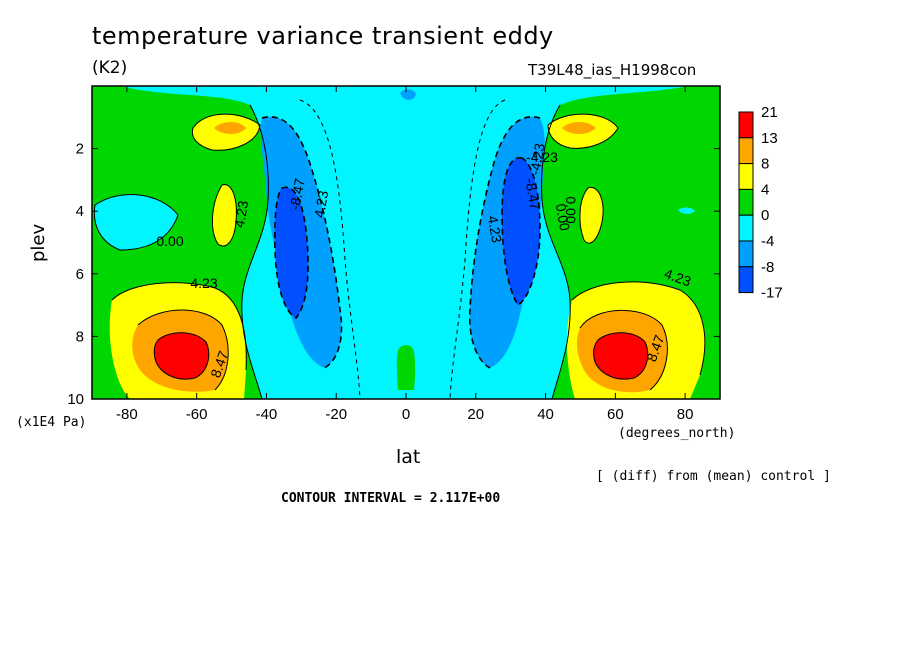 The height and width of the screenshot is (654, 904). Describe the element at coordinates (760, 203) in the screenshot. I see `colorbar: 21 13 8 4 0 -4 -8 -17` at that location.